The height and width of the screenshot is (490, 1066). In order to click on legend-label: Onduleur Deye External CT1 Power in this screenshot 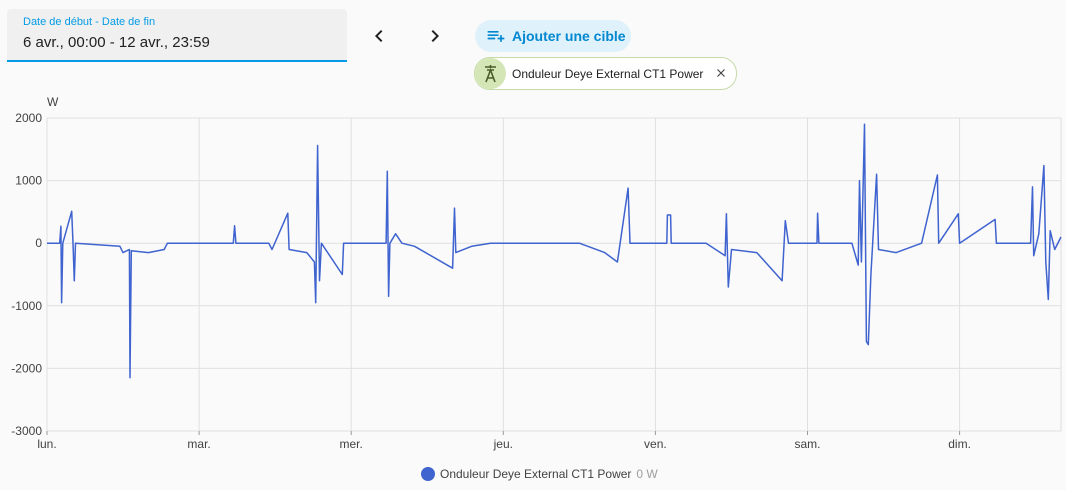, I will do `click(535, 474)`.